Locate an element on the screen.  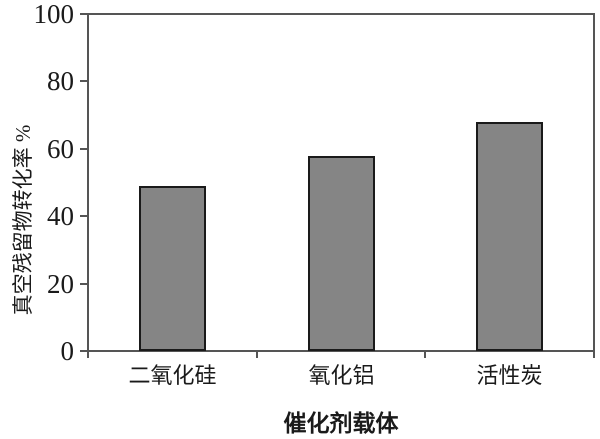
x-axis-title: 催化剂载体 is located at coordinates (341, 423).